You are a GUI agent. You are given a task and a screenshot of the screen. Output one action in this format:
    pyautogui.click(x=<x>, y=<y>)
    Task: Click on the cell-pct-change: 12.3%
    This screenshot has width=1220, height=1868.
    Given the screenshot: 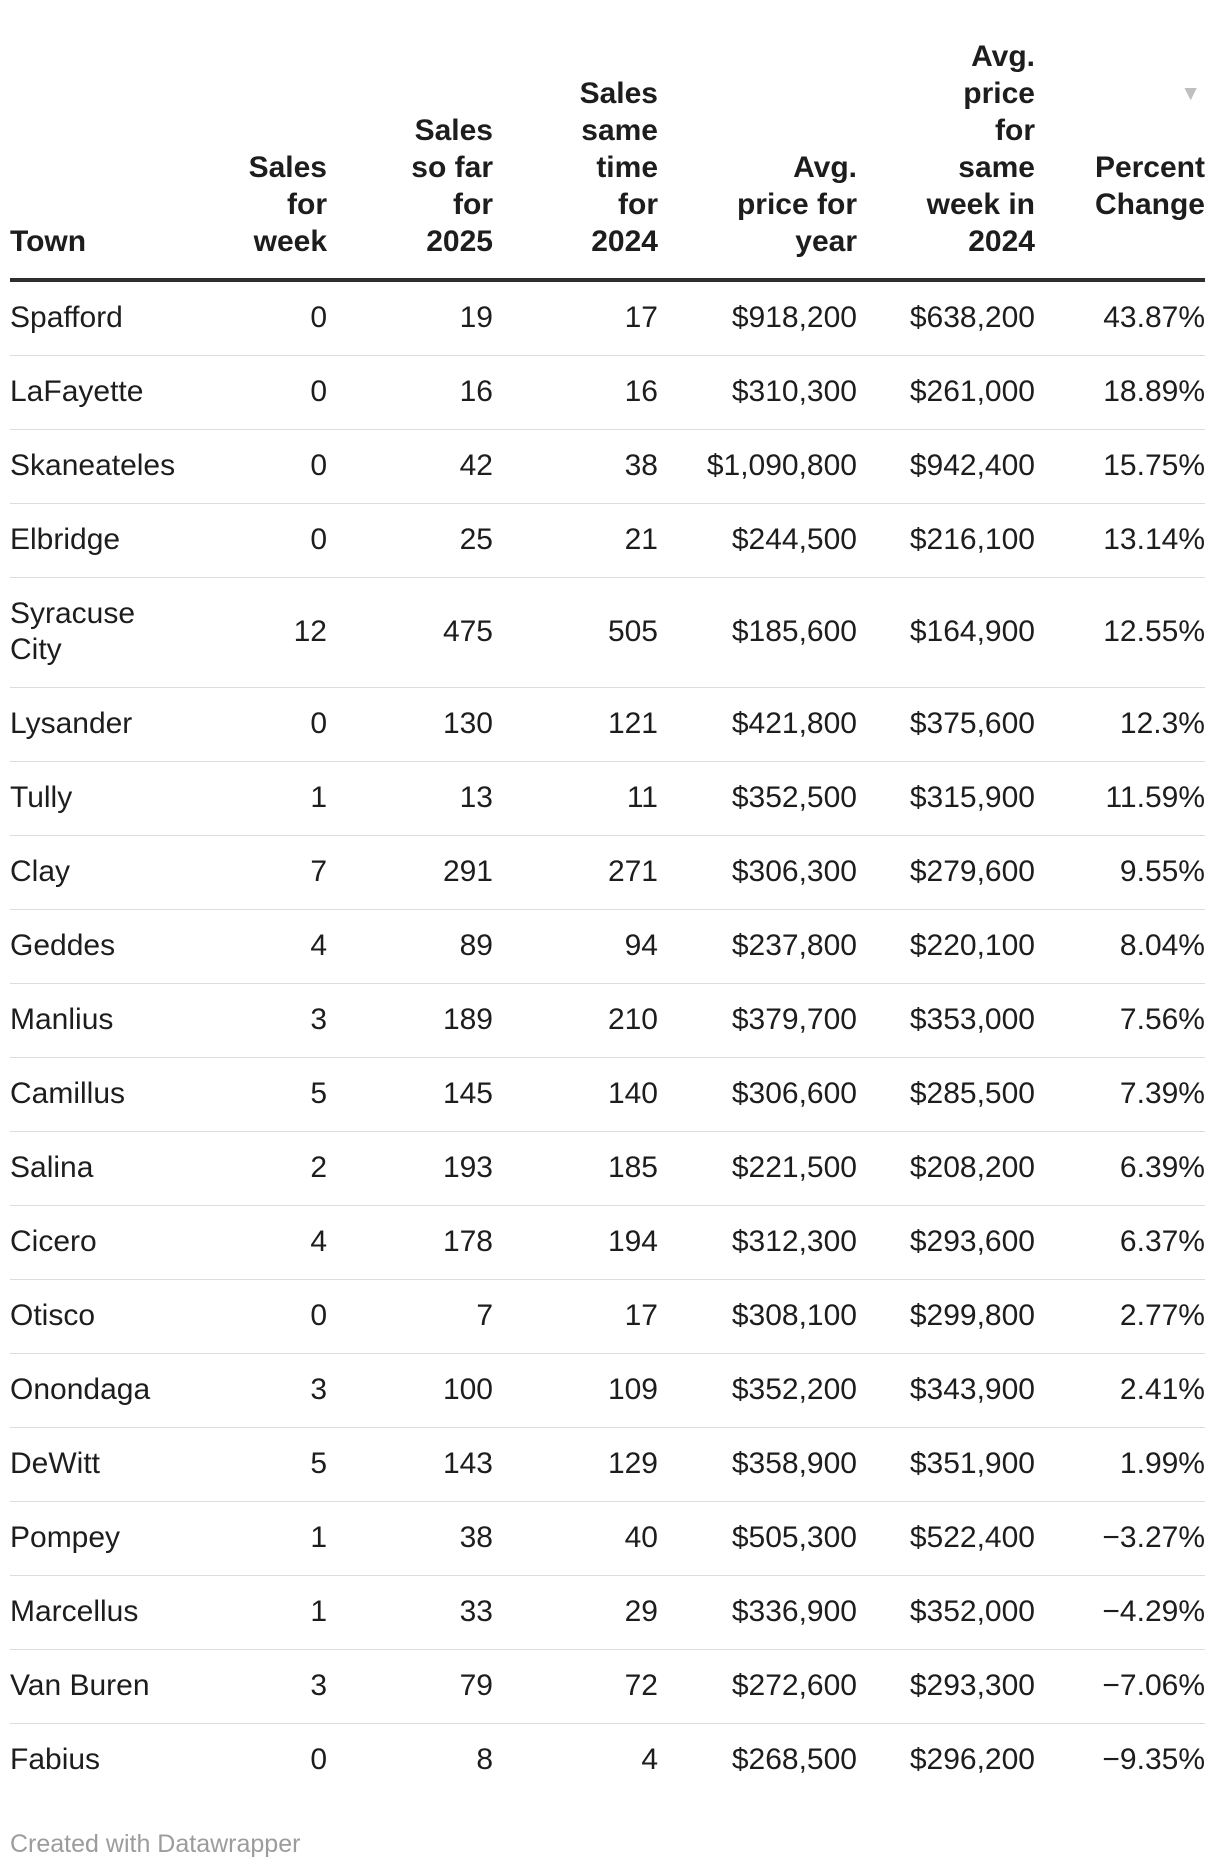 What is the action you would take?
    pyautogui.click(x=1162, y=723)
    